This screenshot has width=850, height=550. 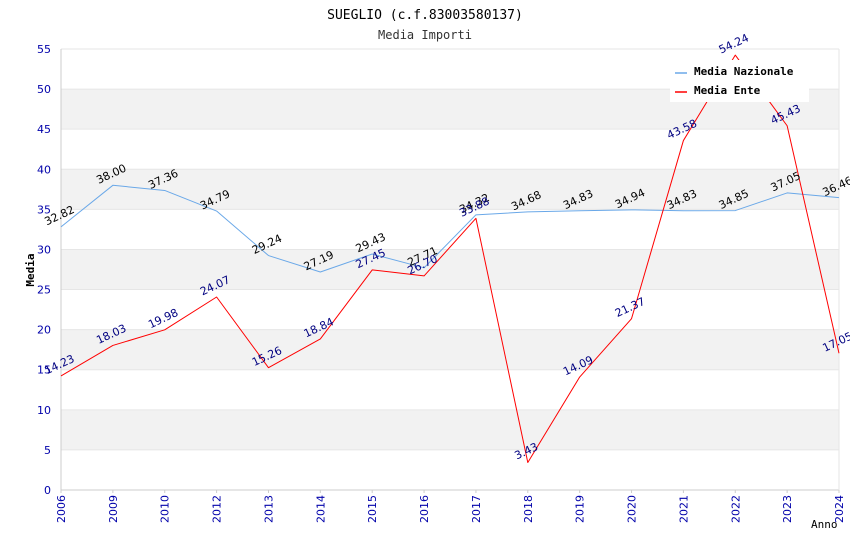 What do you see at coordinates (47, 450) in the screenshot?
I see `y-tick-label: 5` at bounding box center [47, 450].